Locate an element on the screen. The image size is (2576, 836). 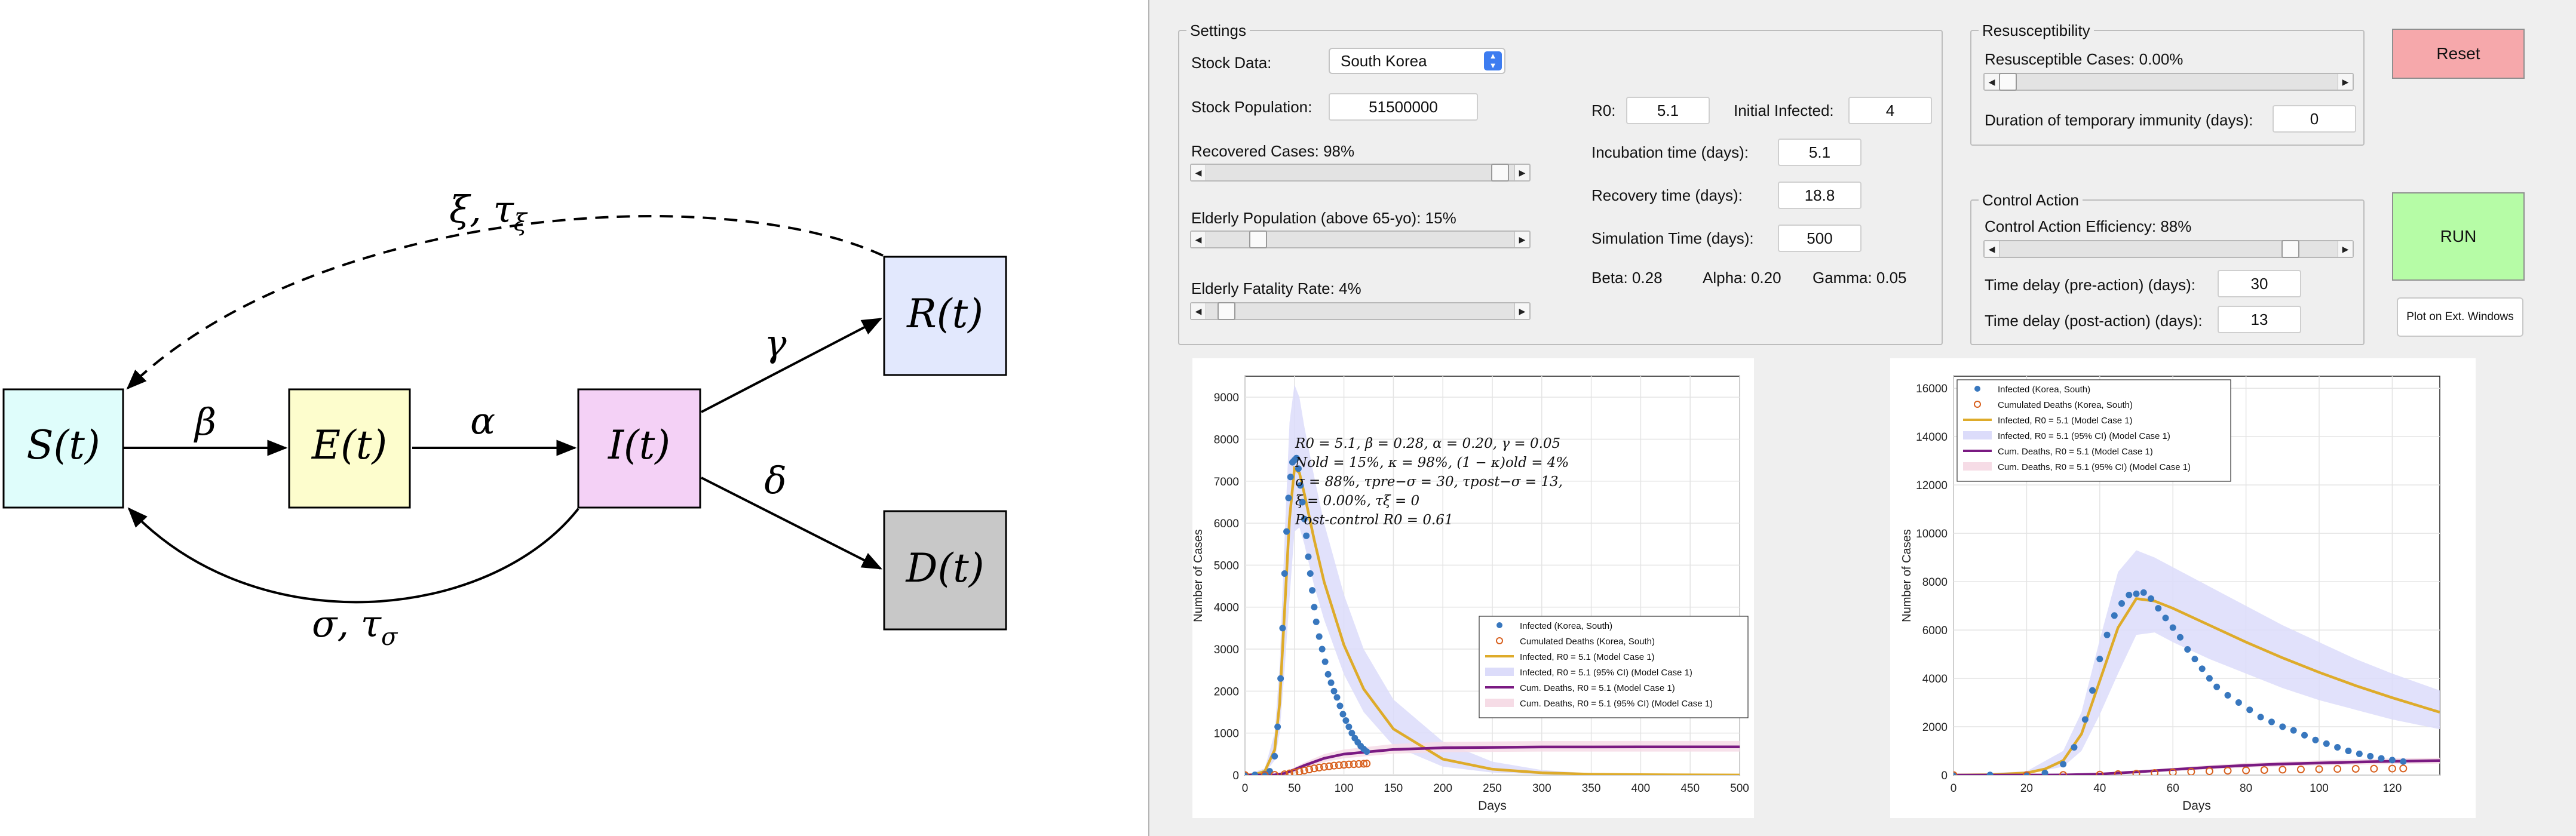
model-parameters-annotation: Post-control R0 = 0.61 is located at coordinates (1374, 520).